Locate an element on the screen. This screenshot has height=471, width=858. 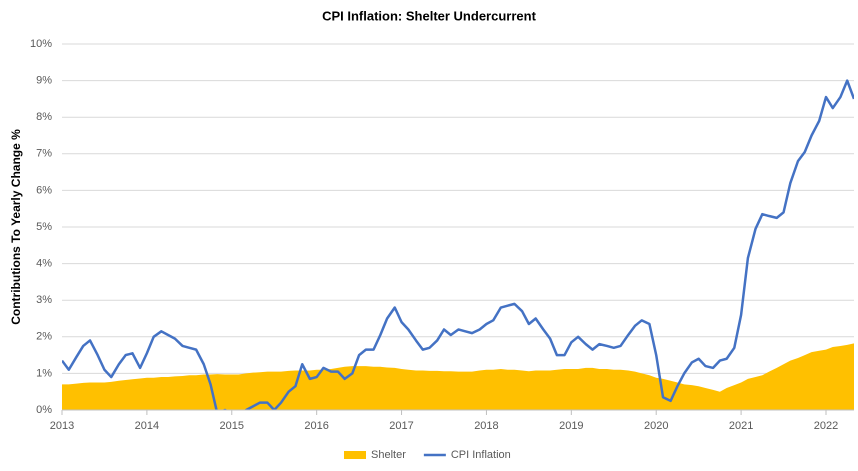
x-tick-label: 2019 is located at coordinates (571, 426).